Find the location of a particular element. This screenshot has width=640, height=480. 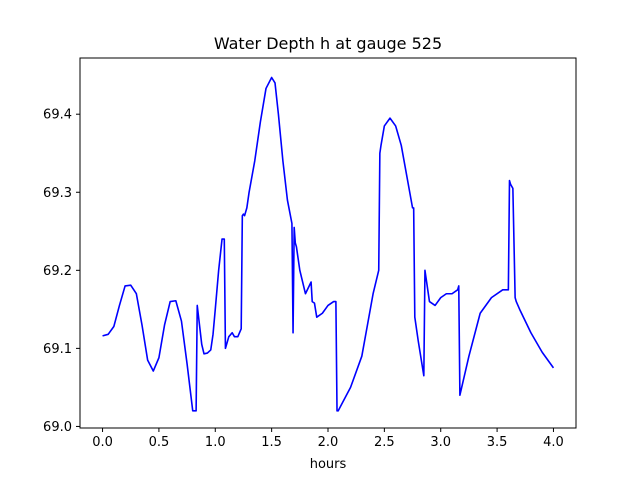

x-tick-label: 1.5 is located at coordinates (271, 442).